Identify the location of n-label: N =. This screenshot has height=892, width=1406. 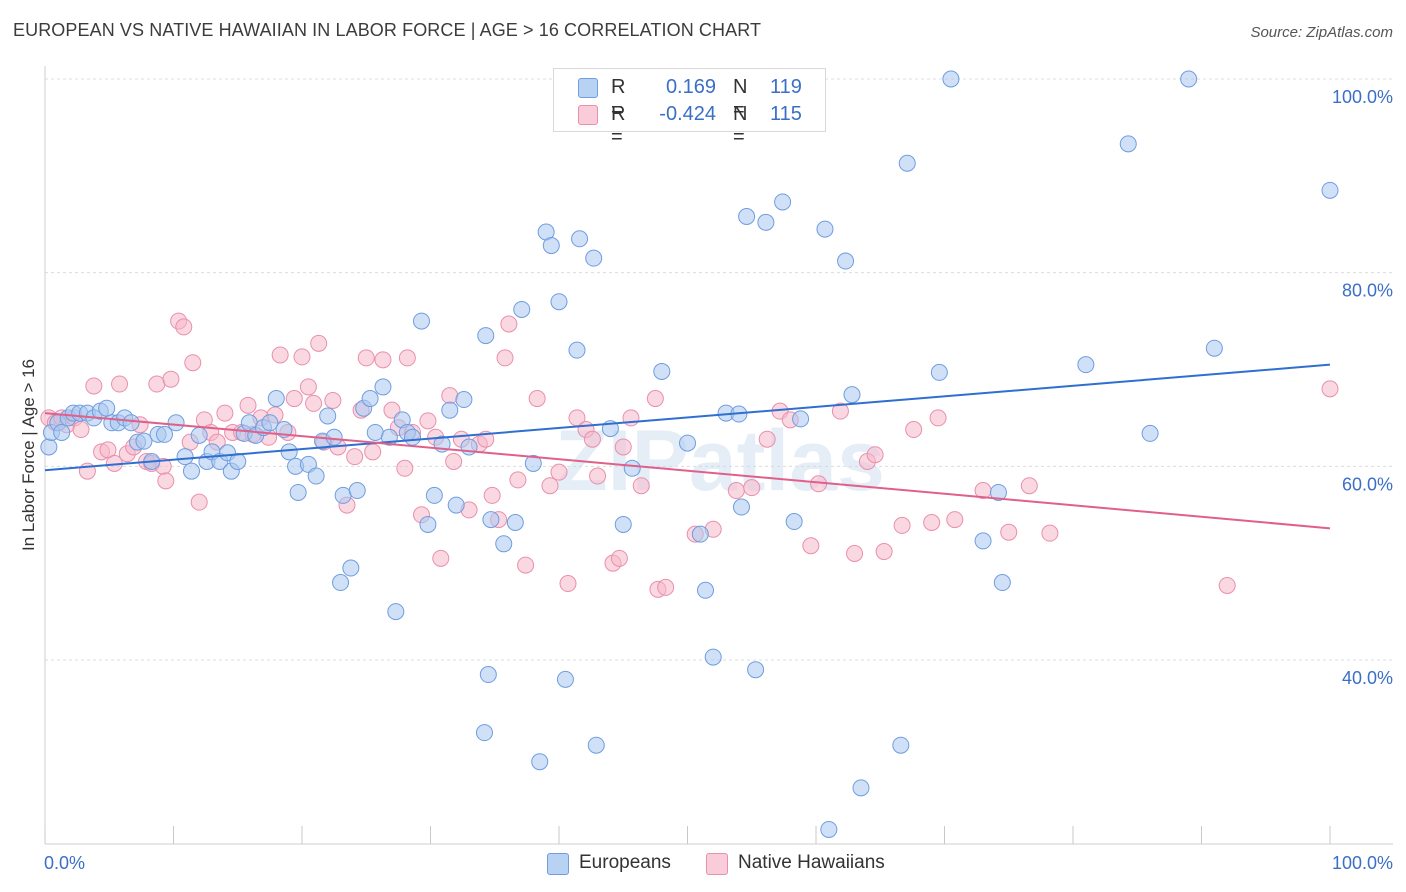
(740, 98).